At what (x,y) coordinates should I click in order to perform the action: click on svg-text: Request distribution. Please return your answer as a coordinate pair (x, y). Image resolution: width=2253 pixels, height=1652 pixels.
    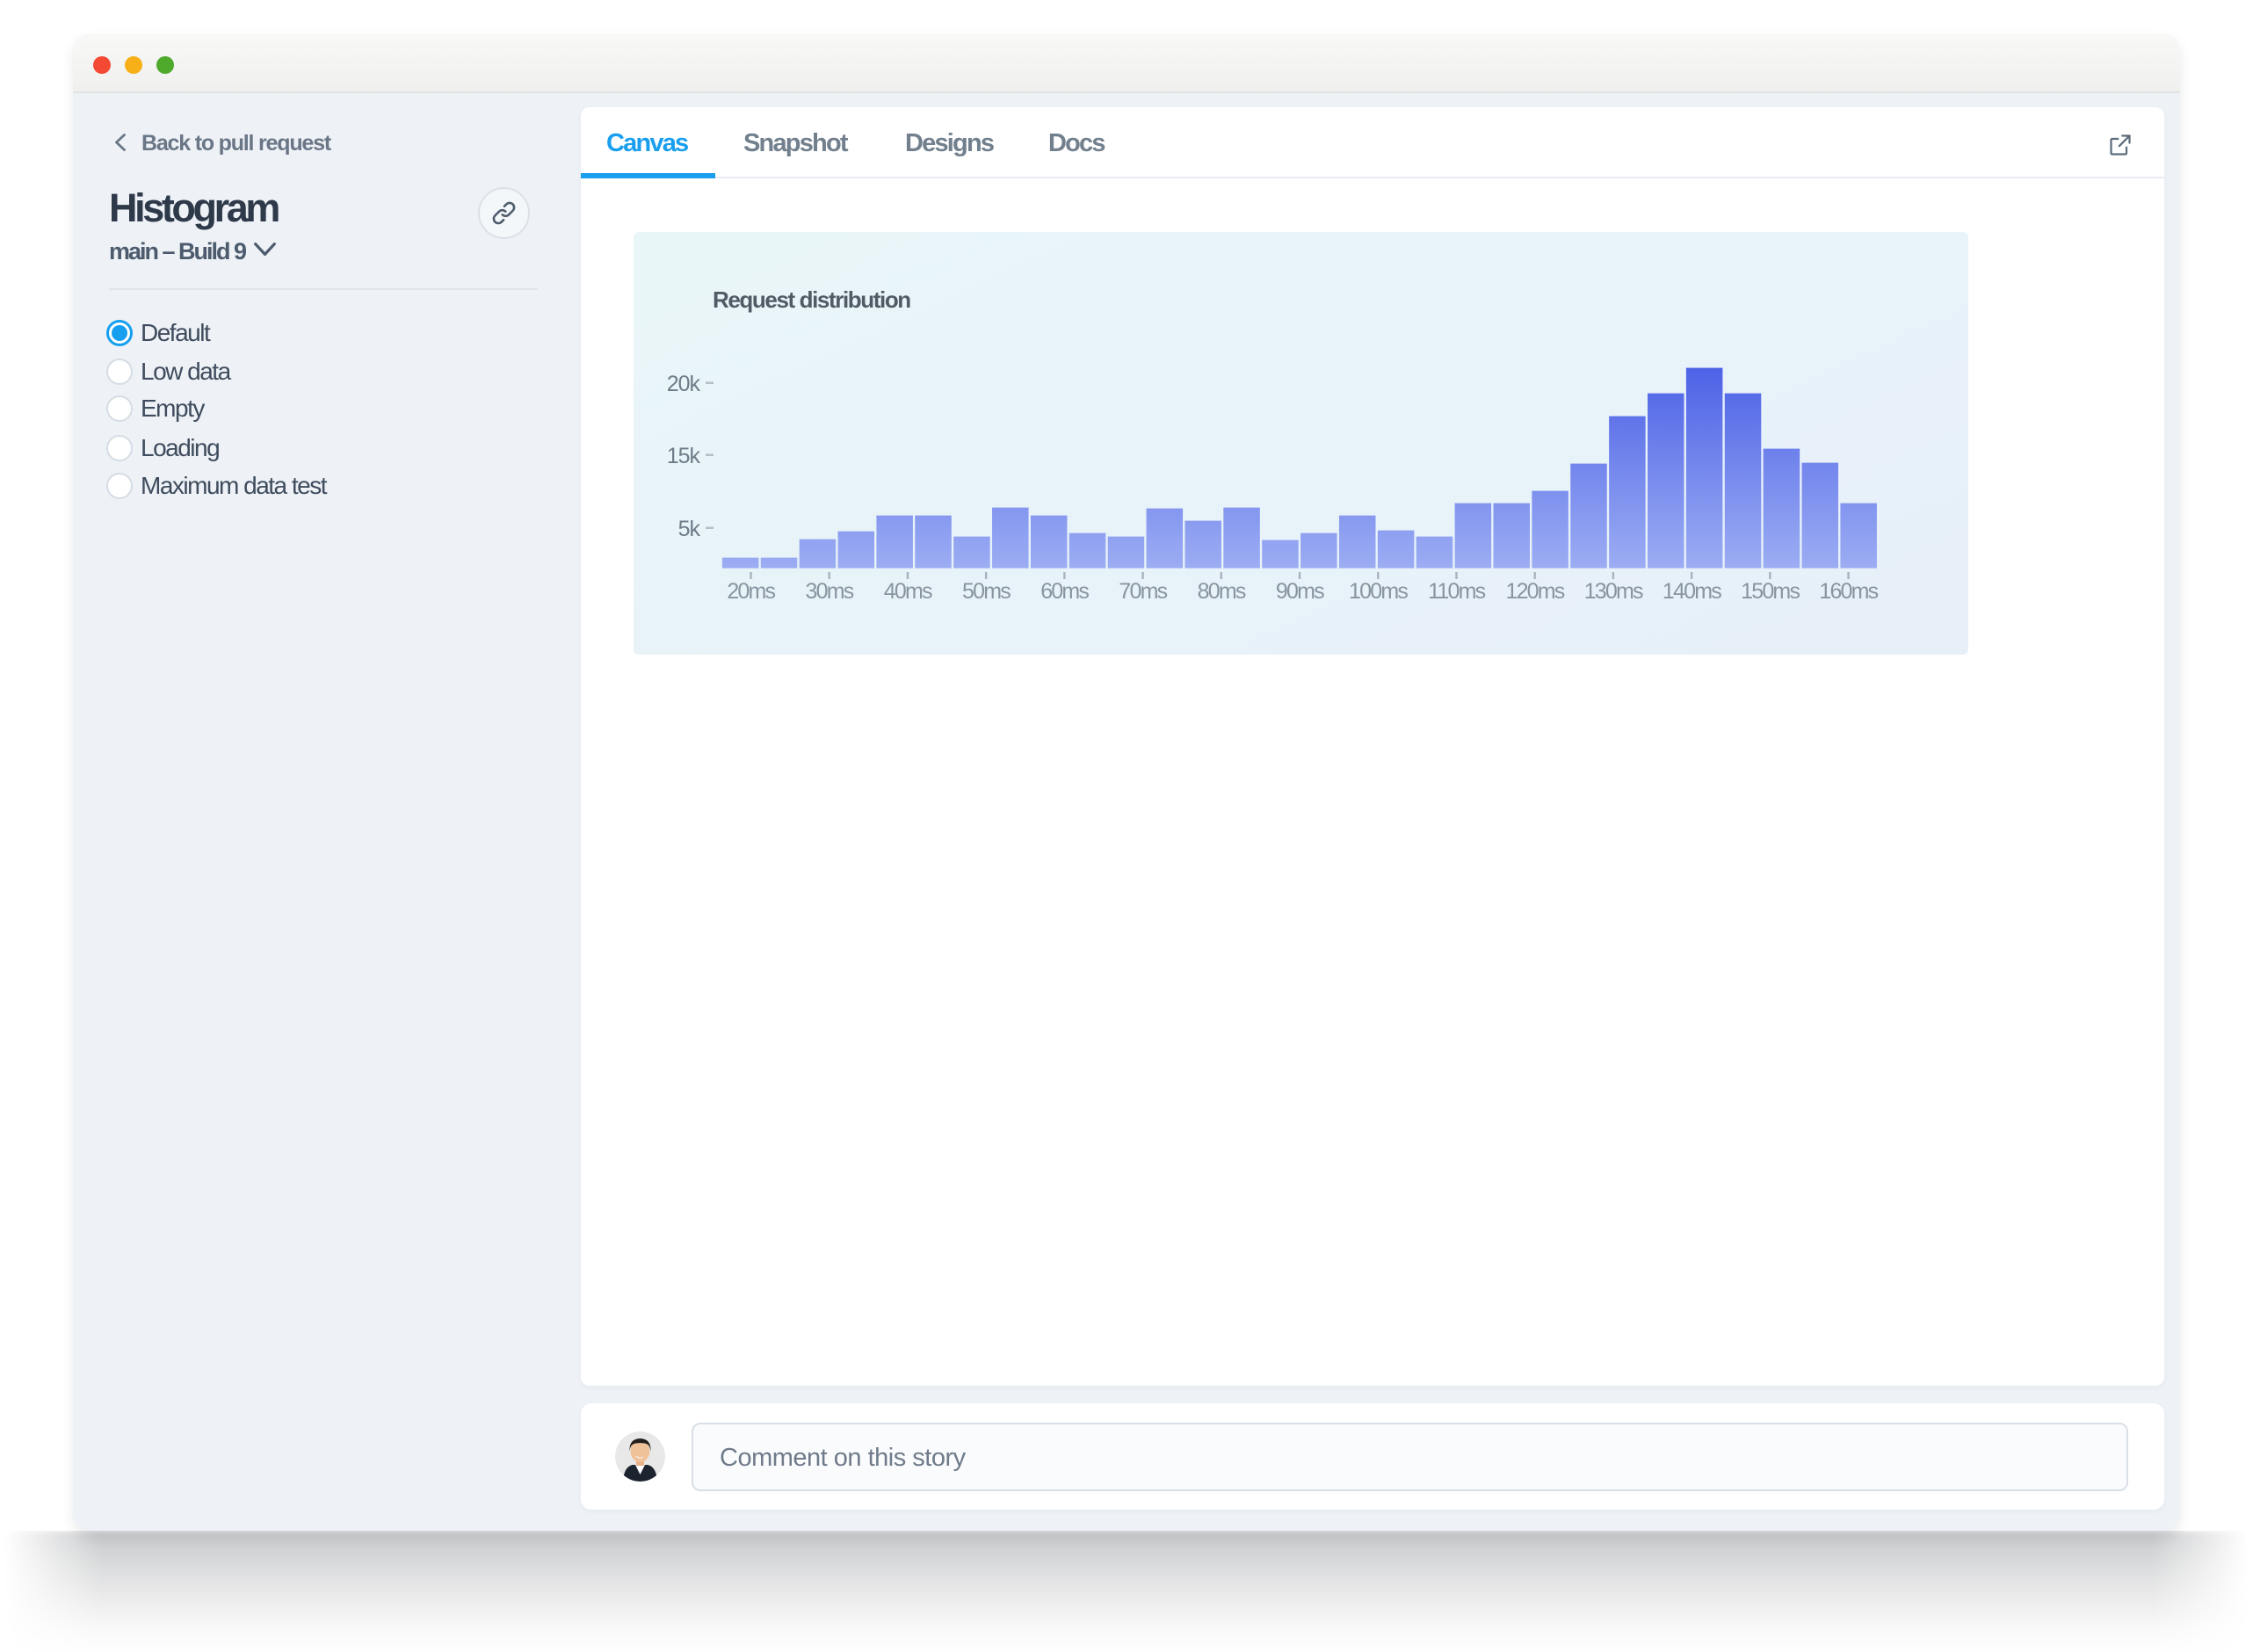
    Looking at the image, I should click on (812, 300).